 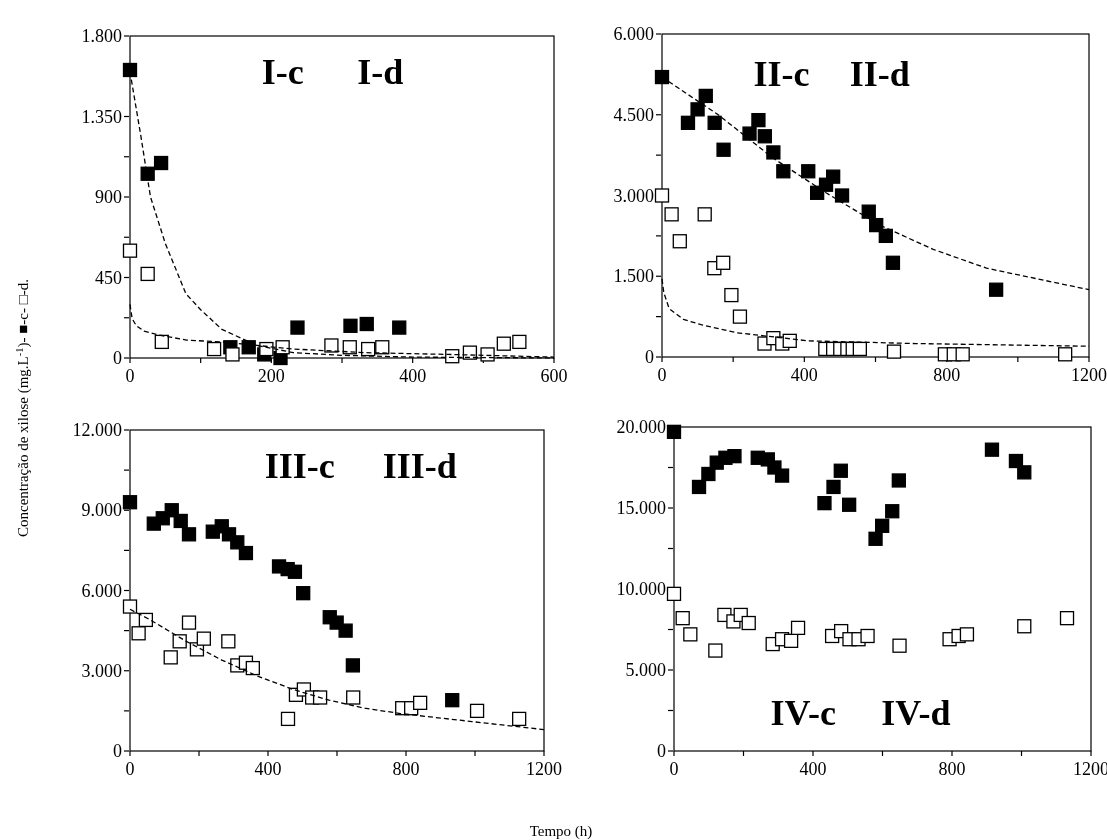 I want to click on y-tick-label: 1.350, so click(x=101, y=116).